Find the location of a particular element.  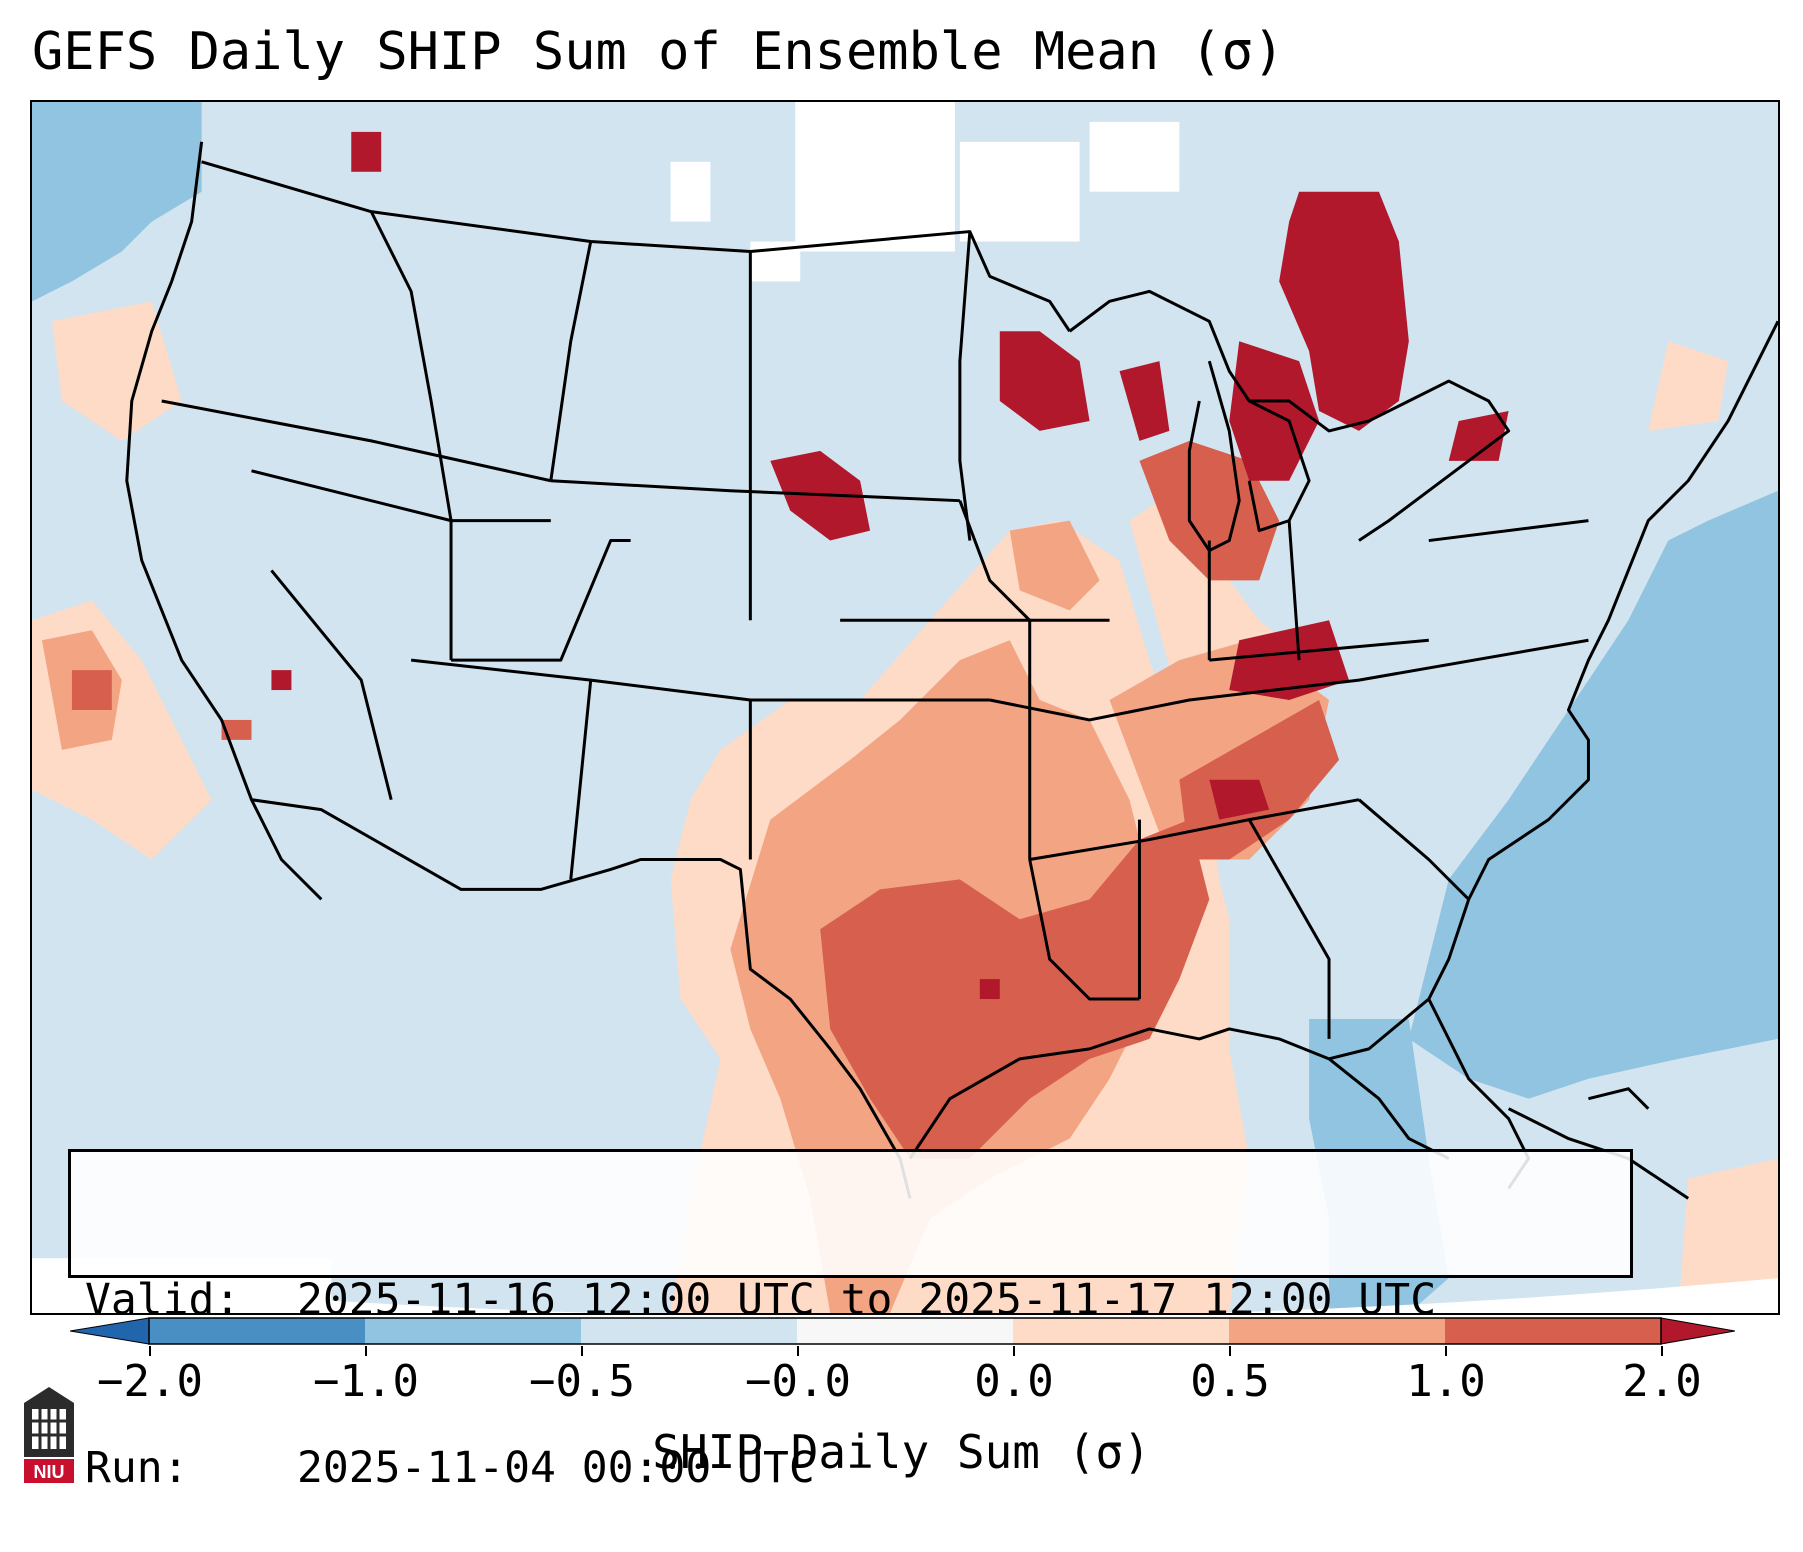

atlantic-negative-field is located at coordinates (1593, 794).